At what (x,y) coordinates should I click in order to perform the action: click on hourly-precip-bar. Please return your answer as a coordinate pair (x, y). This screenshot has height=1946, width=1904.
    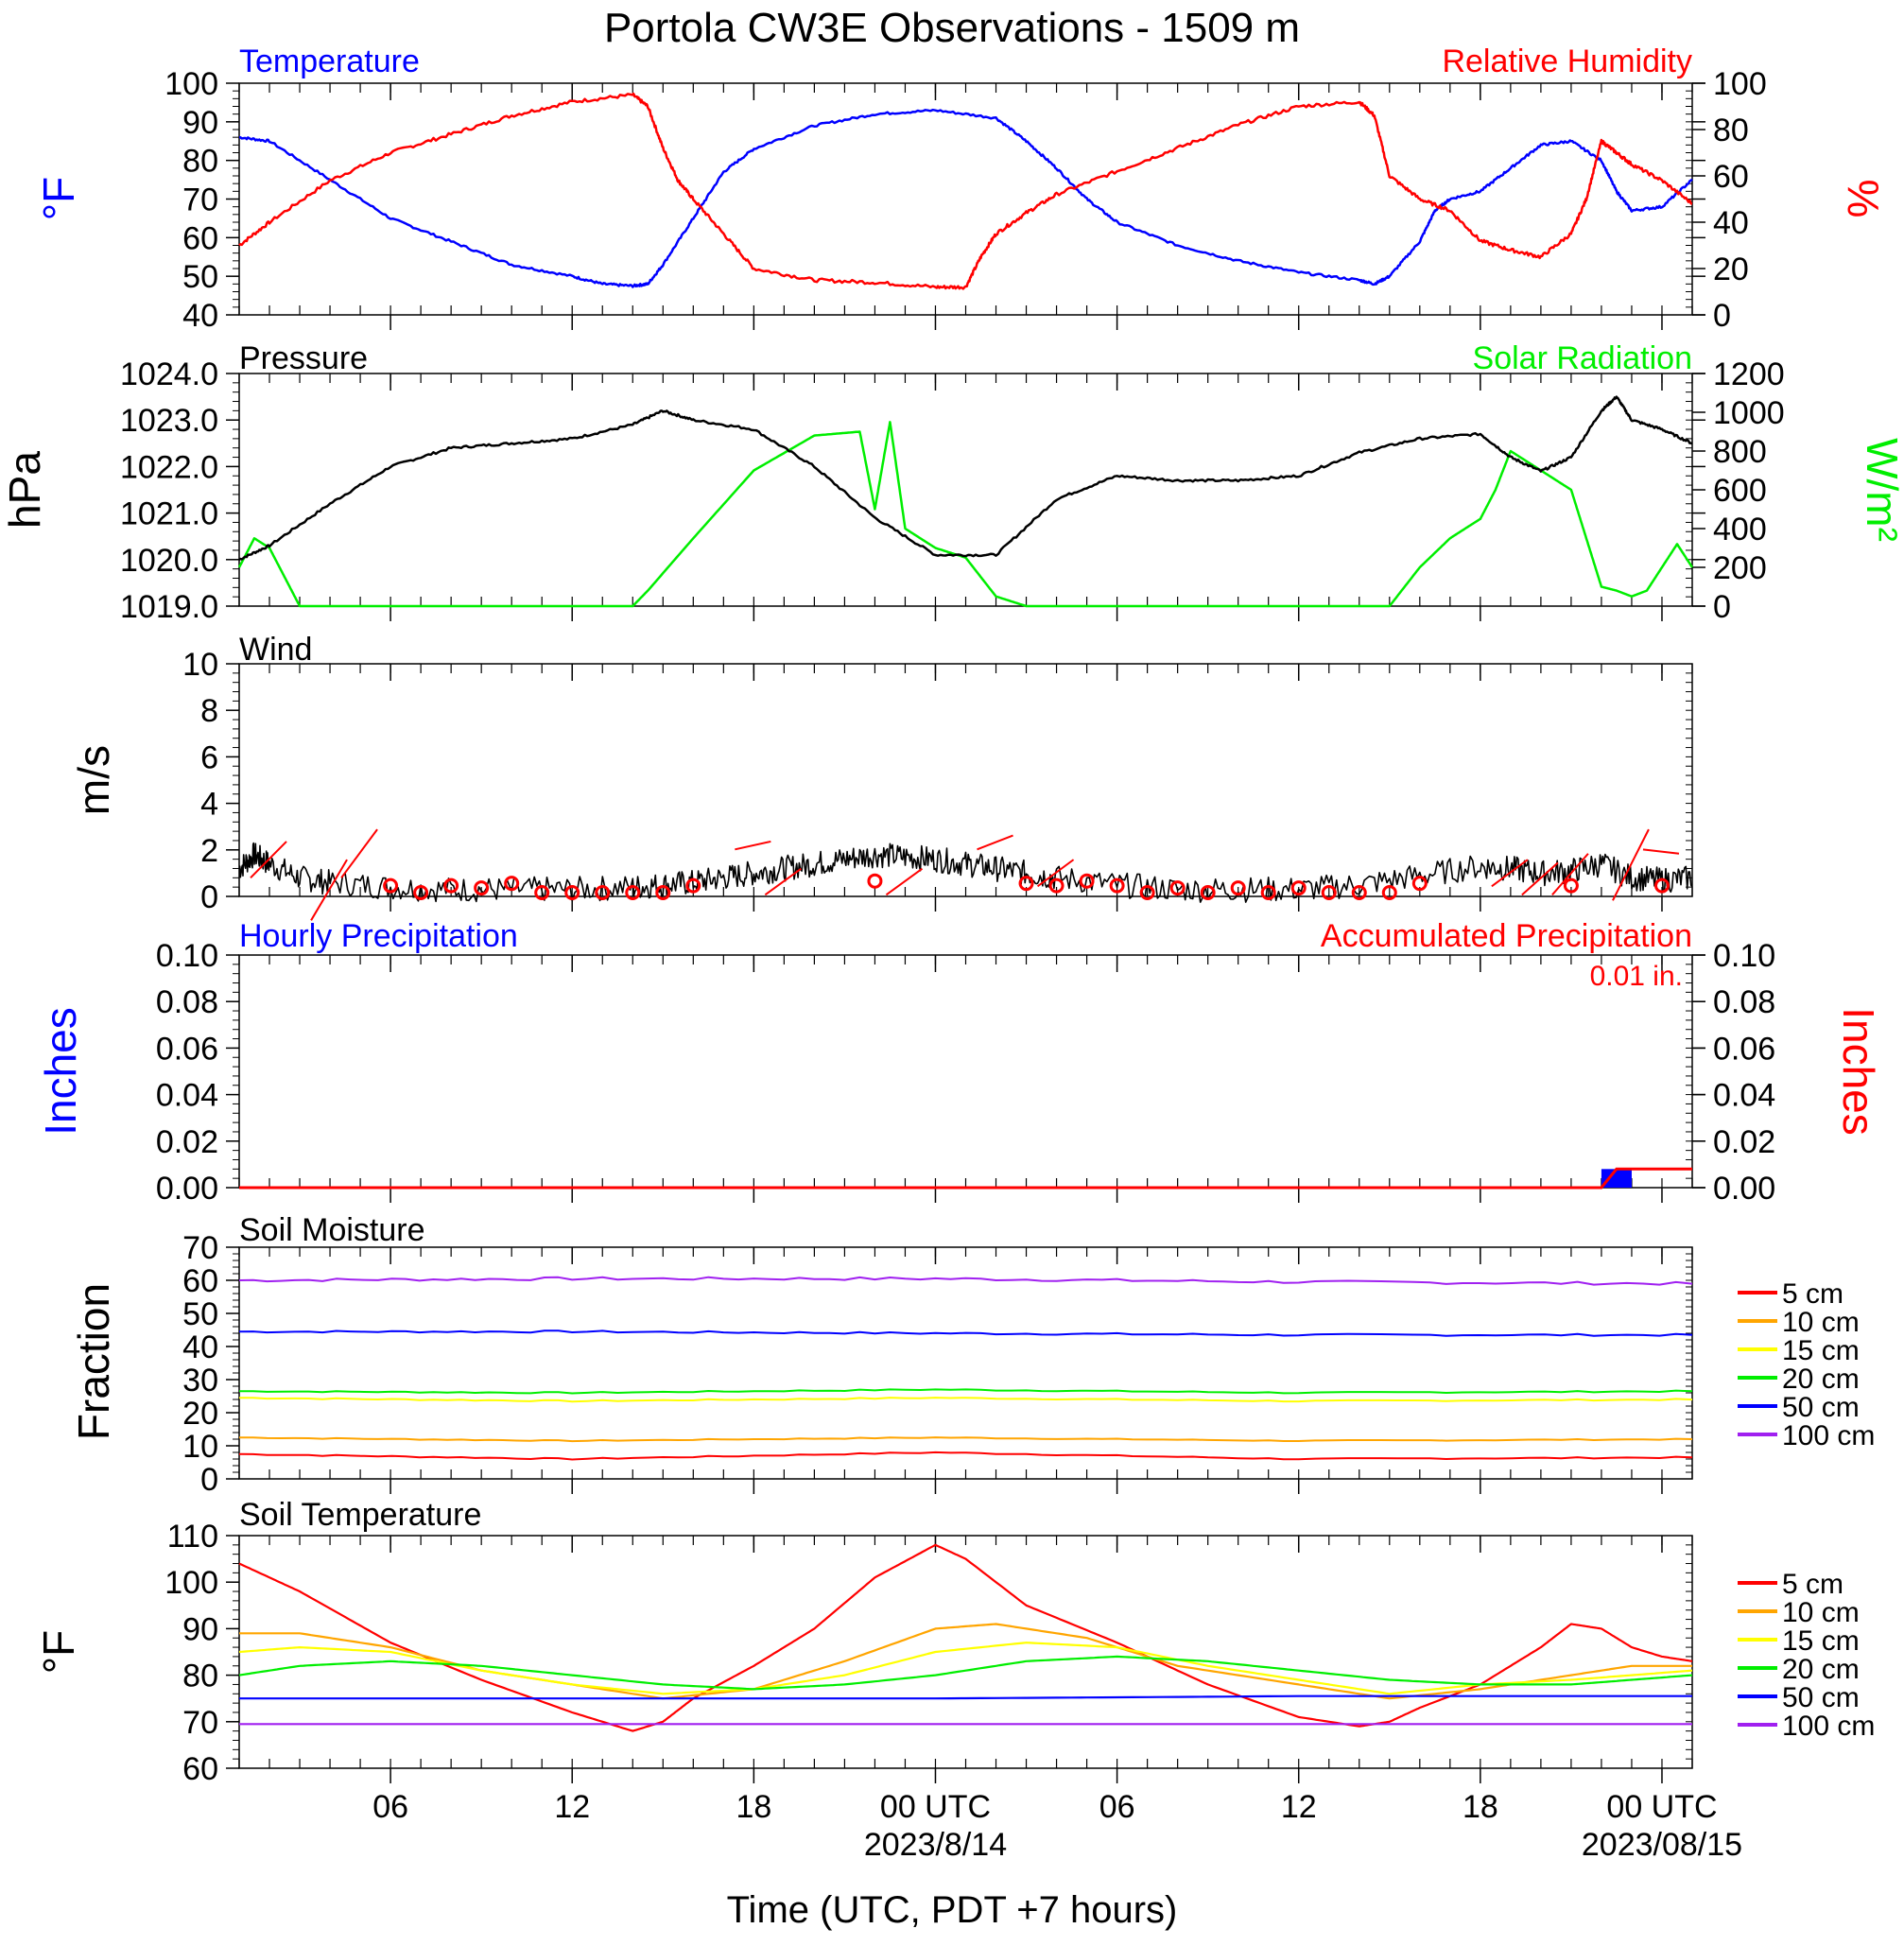
    Looking at the image, I should click on (1617, 1178).